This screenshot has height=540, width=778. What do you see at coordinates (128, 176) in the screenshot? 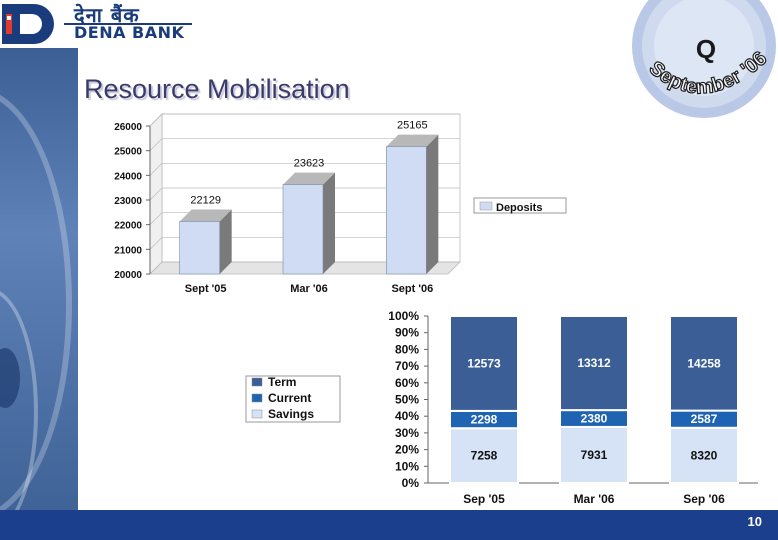
I see `y-tick-label: 24000` at bounding box center [128, 176].